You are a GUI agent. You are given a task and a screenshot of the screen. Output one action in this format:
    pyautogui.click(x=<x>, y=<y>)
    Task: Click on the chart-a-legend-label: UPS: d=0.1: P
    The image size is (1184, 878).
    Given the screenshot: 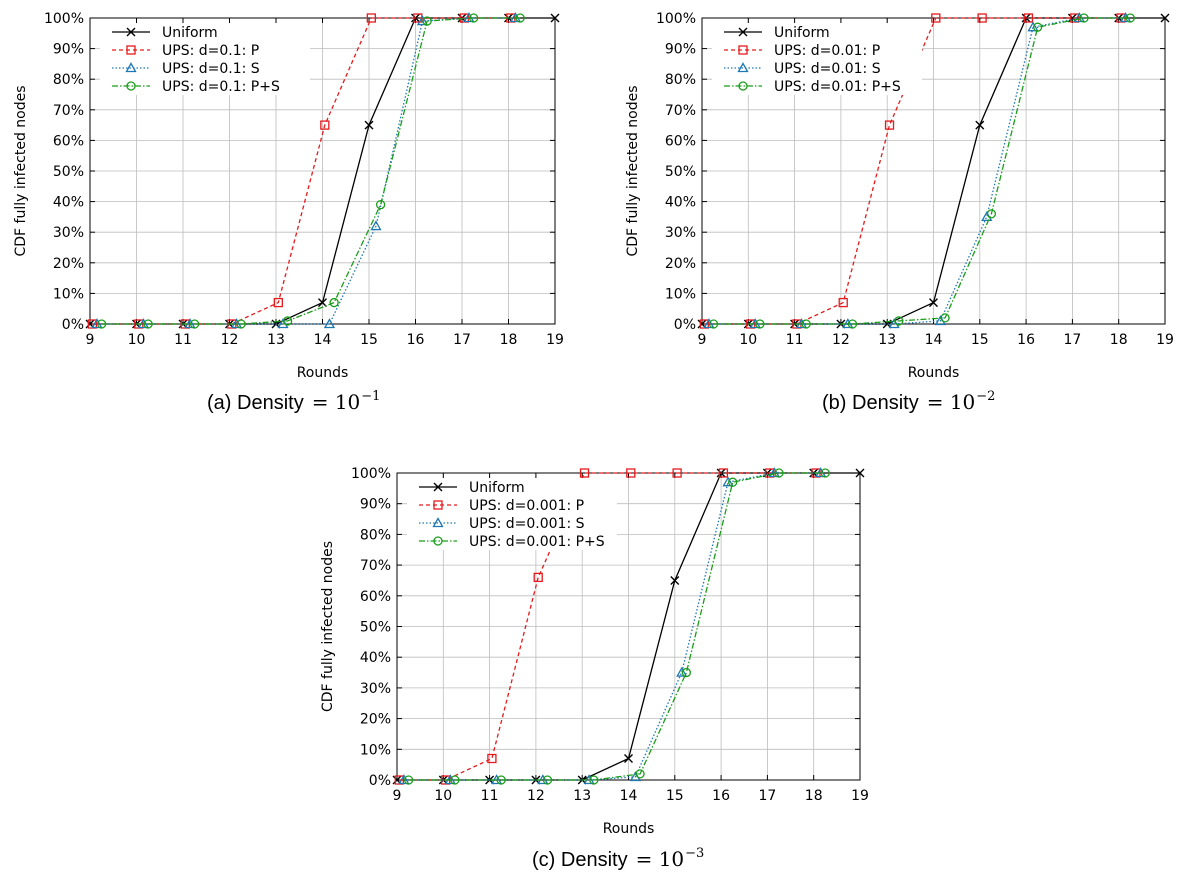 What is the action you would take?
    pyautogui.click(x=210, y=51)
    